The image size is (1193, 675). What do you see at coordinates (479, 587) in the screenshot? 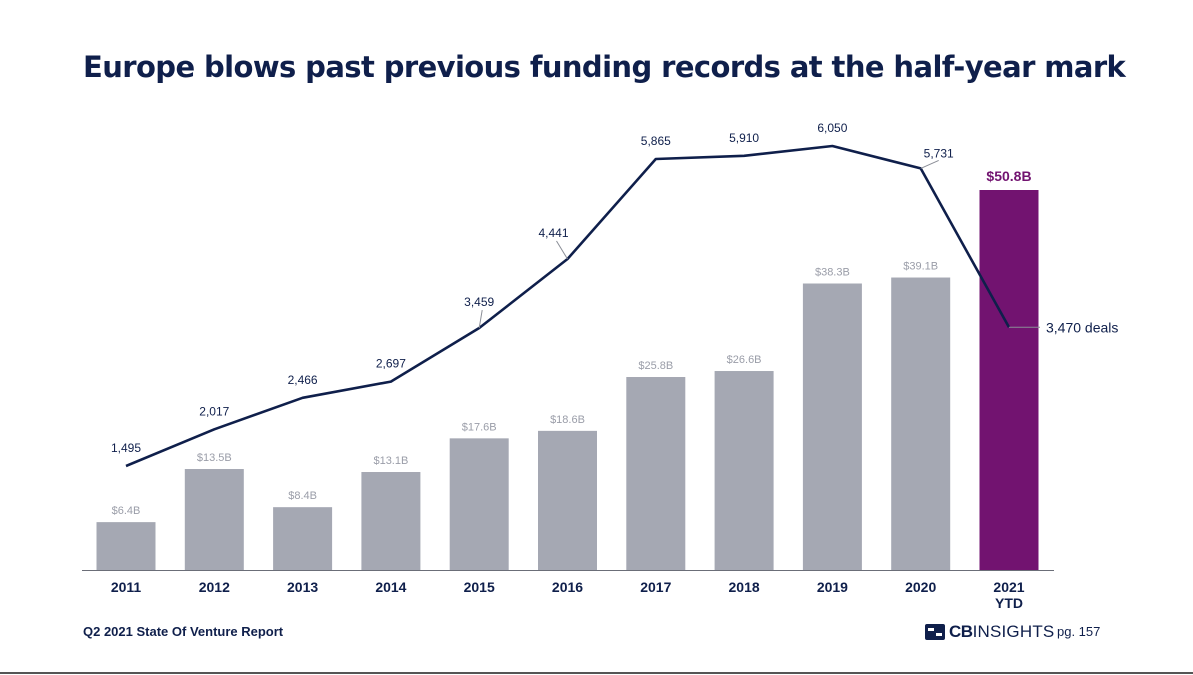
I see `x-tick-label: 2015` at bounding box center [479, 587].